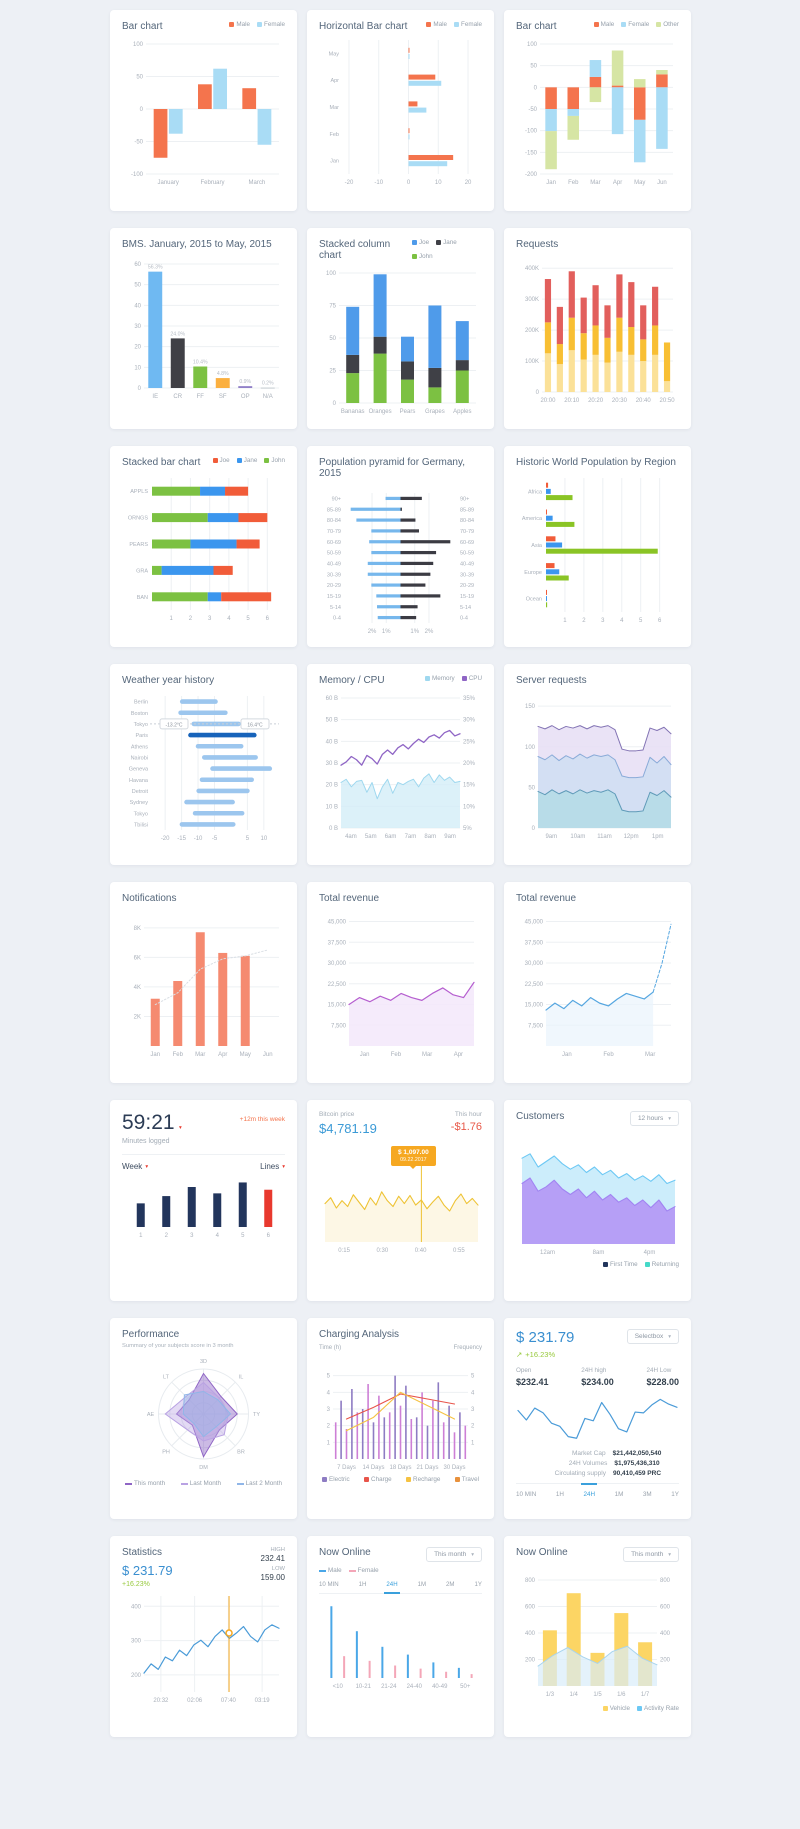 The height and width of the screenshot is (1829, 800). What do you see at coordinates (139, 747) in the screenshot?
I see `svg-text: Athens` at bounding box center [139, 747].